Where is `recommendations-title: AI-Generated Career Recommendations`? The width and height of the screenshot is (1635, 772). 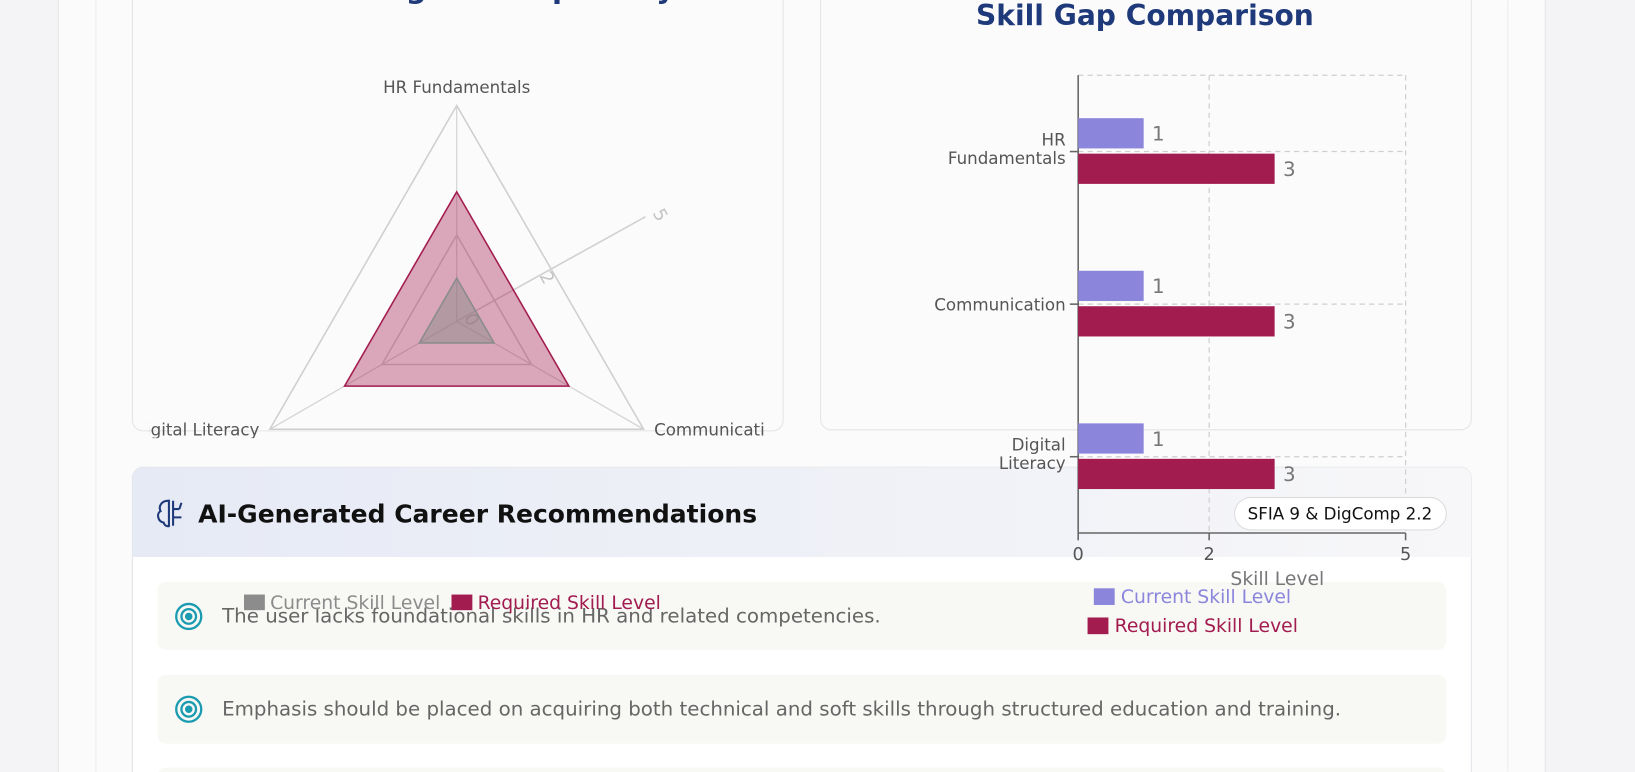 recommendations-title: AI-Generated Career Recommendations is located at coordinates (477, 514).